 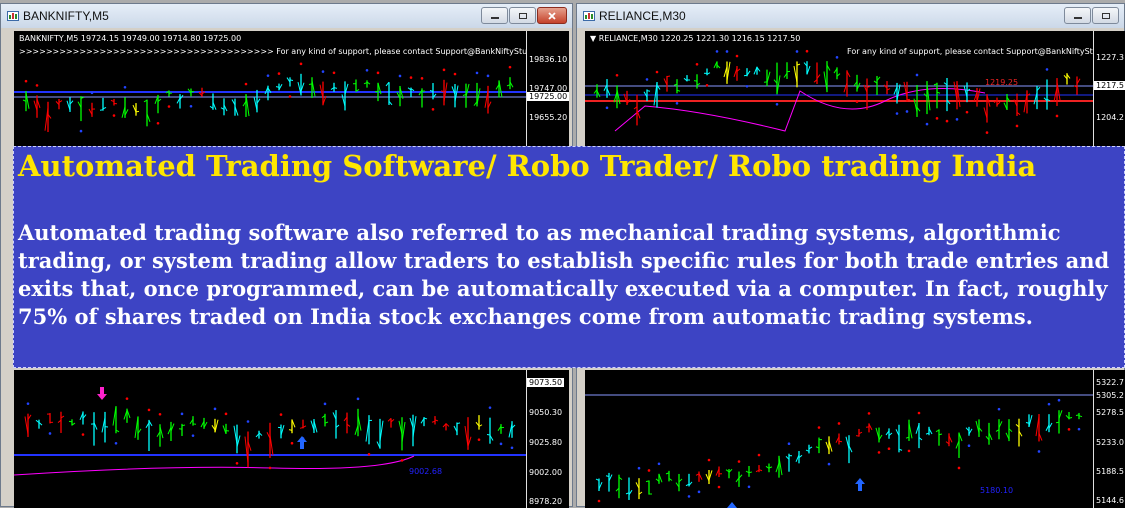 What do you see at coordinates (1110, 117) in the screenshot?
I see `price-label: 1204.2` at bounding box center [1110, 117].